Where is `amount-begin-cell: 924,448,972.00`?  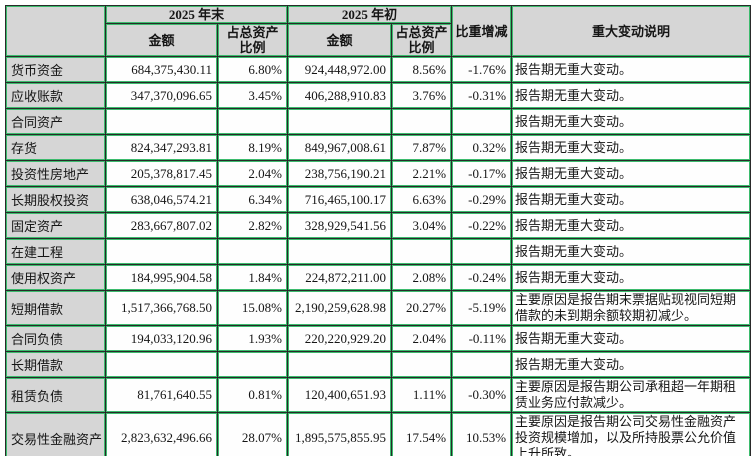 amount-begin-cell: 924,448,972.00 is located at coordinates (340, 69).